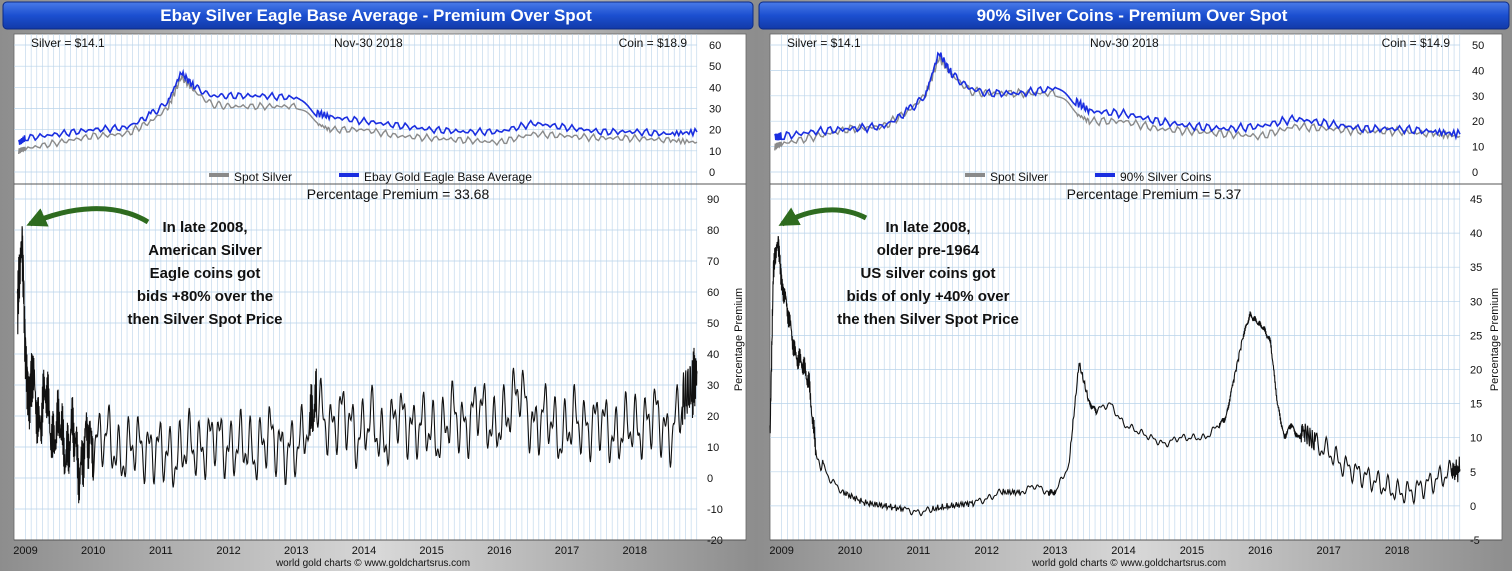 The image size is (1512, 571). Describe the element at coordinates (398, 194) in the screenshot. I see `premium-subtitle: Percentage Premium = 33.68` at that location.